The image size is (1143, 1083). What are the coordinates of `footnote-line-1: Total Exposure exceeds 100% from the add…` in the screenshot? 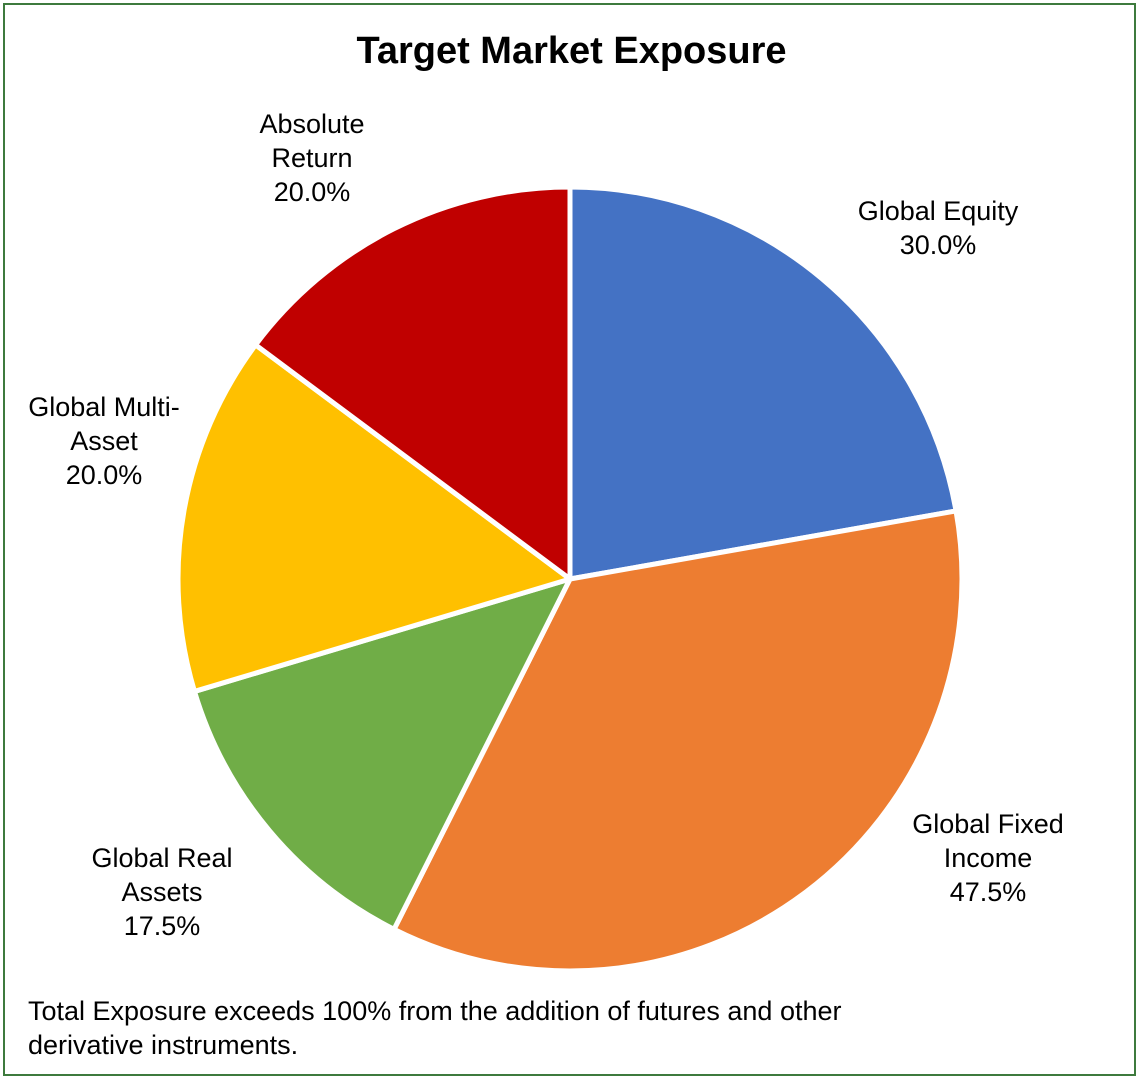 It's located at (435, 1011).